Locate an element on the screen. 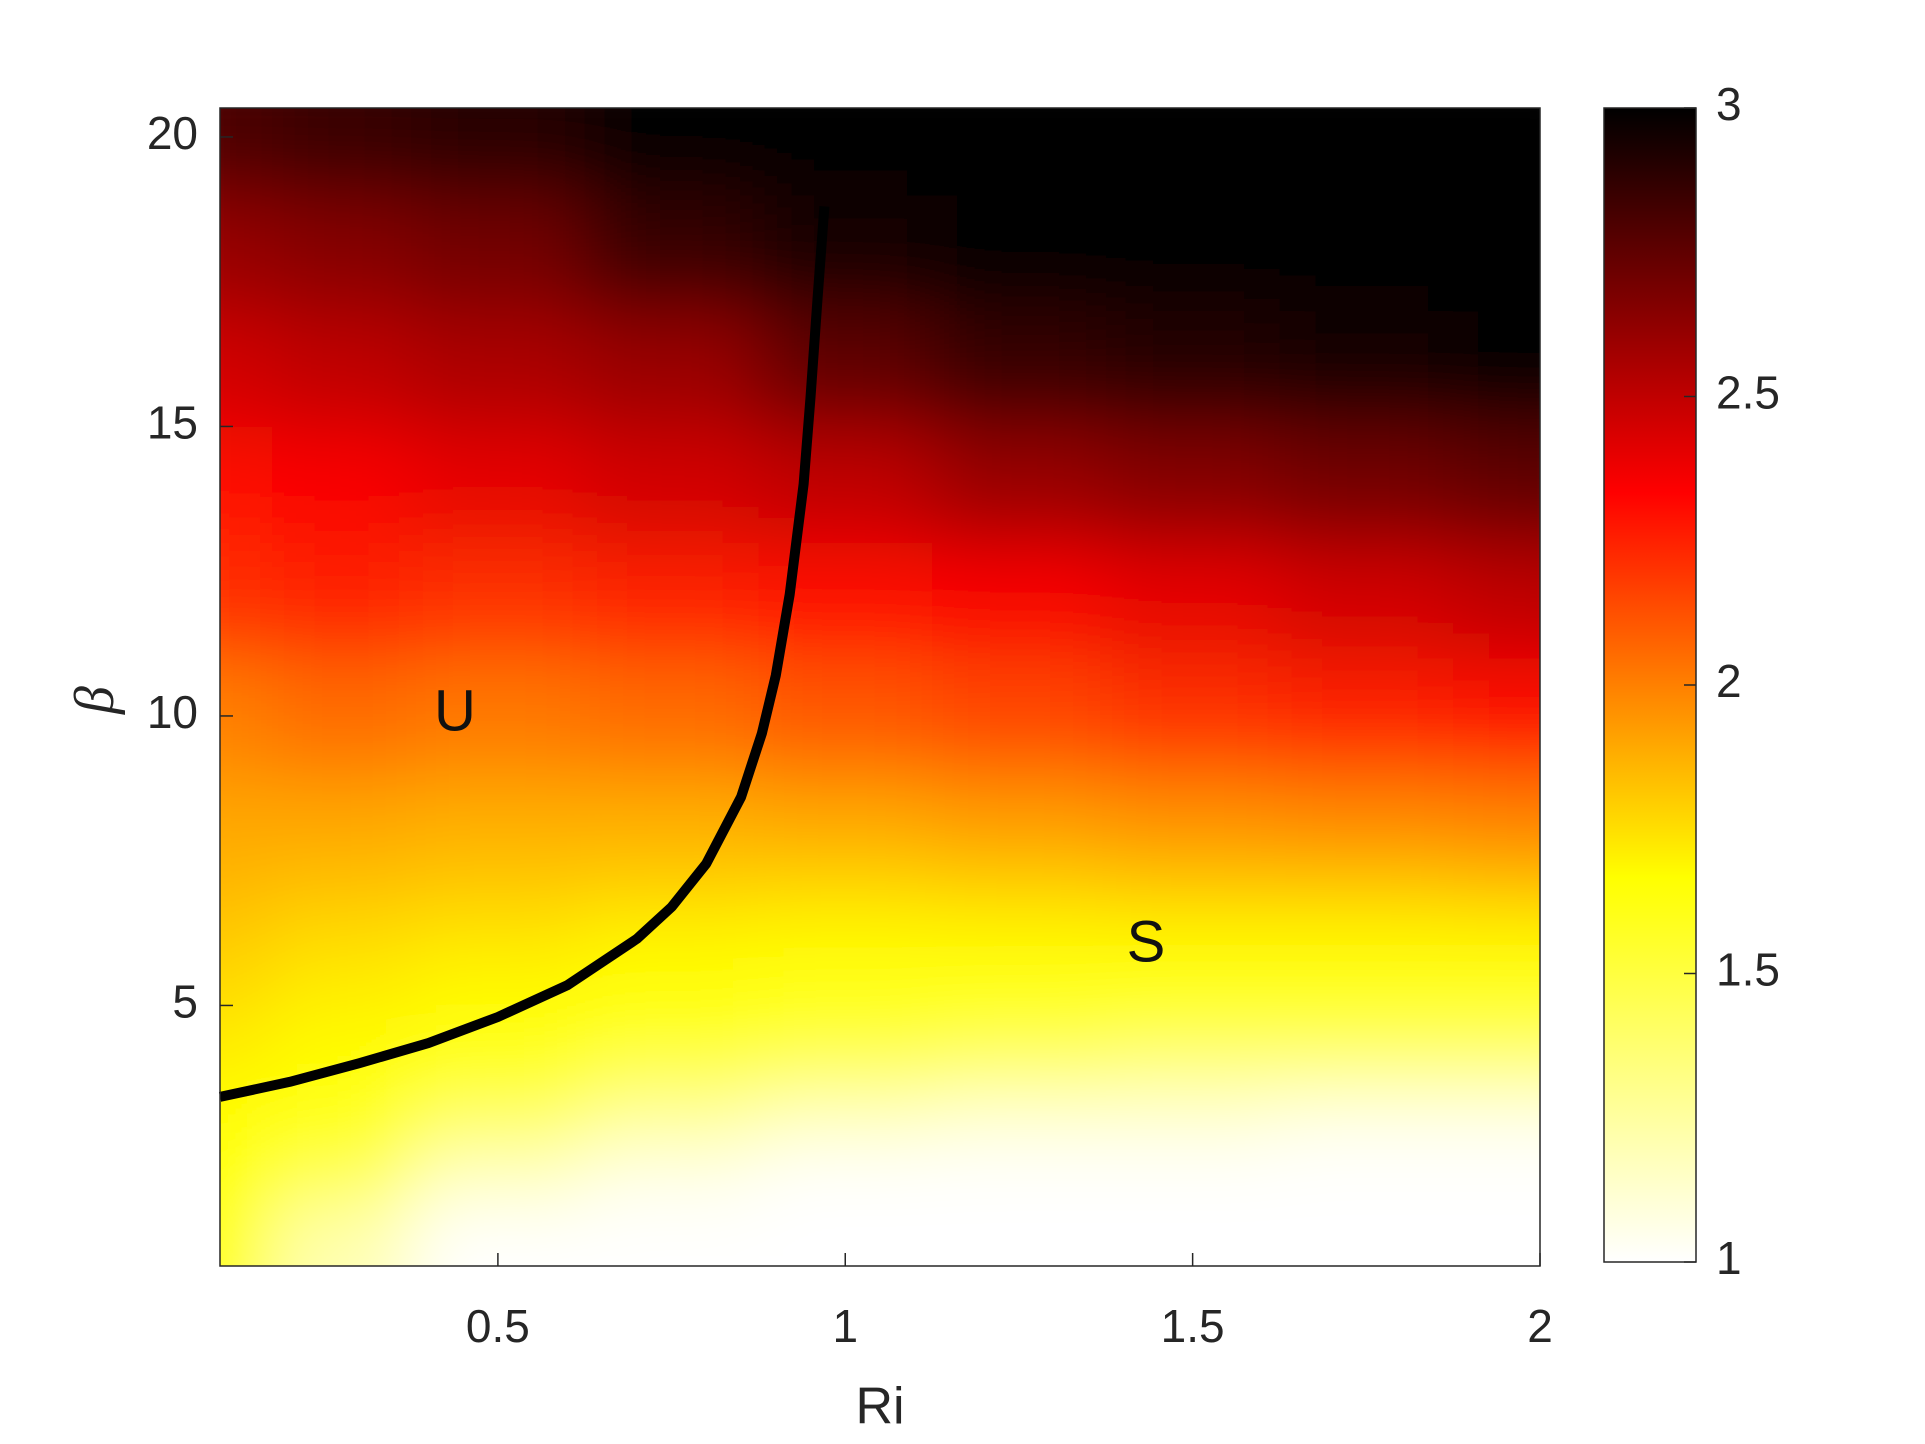 The image size is (1925, 1444). y-tick-label: 15 is located at coordinates (172, 423).